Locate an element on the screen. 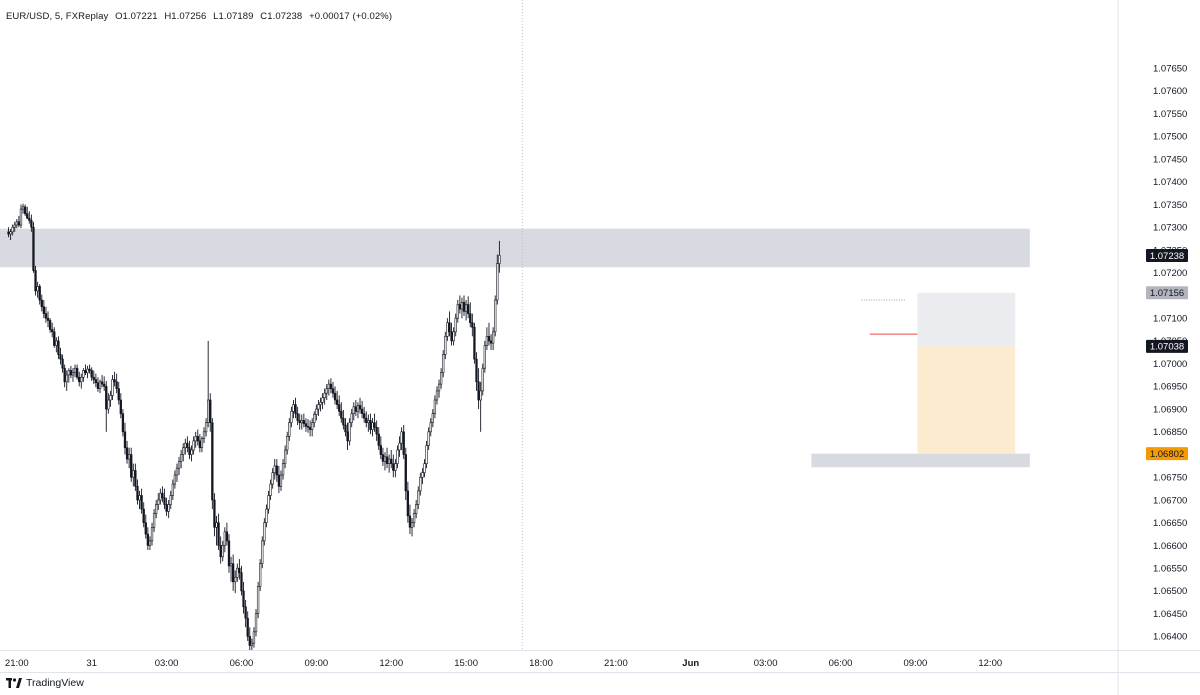 This screenshot has width=1200, height=695. time-tick-label: 06:00 is located at coordinates (242, 663).